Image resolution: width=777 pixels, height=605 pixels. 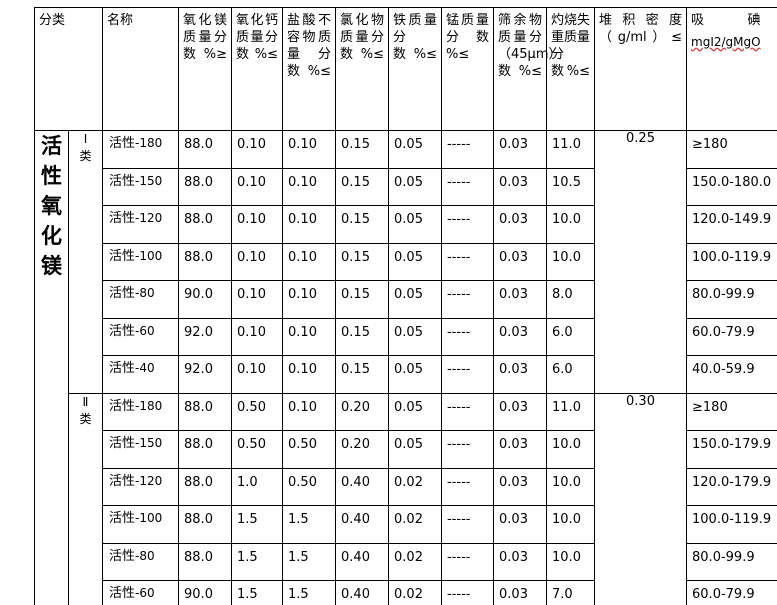 I want to click on cell-iodine-value: ≥180, so click(x=731, y=411).